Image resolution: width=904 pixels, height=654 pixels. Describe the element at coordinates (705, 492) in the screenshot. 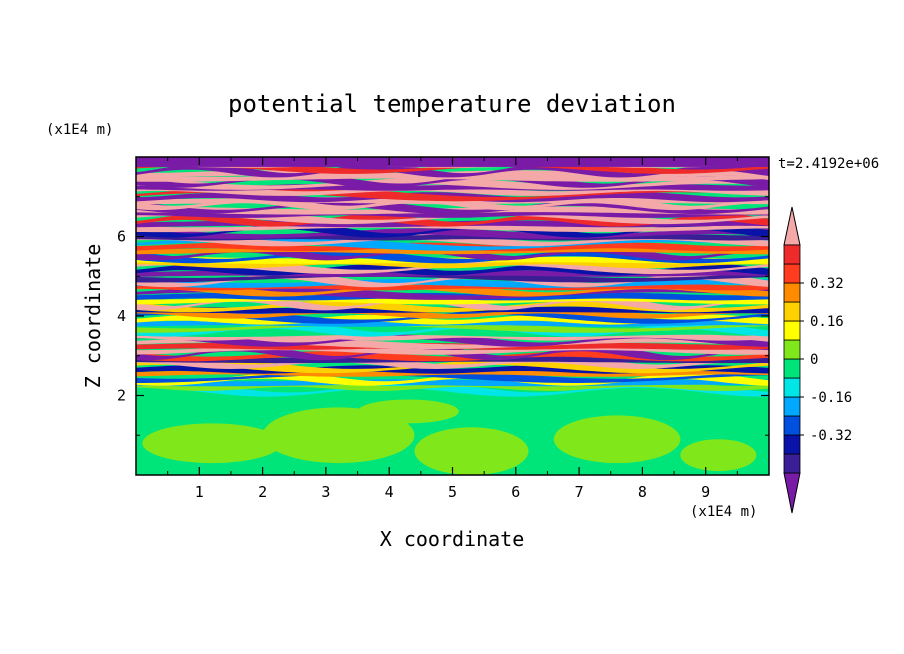

I see `x-tick-label: 9` at that location.